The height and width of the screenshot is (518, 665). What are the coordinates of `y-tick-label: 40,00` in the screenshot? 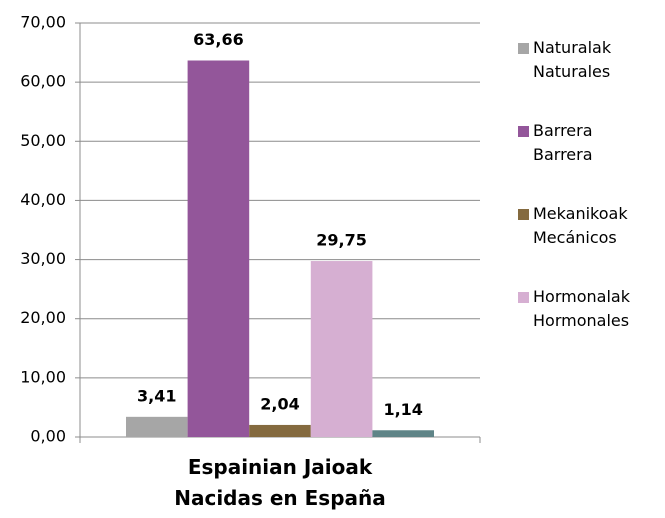 It's located at (43, 199).